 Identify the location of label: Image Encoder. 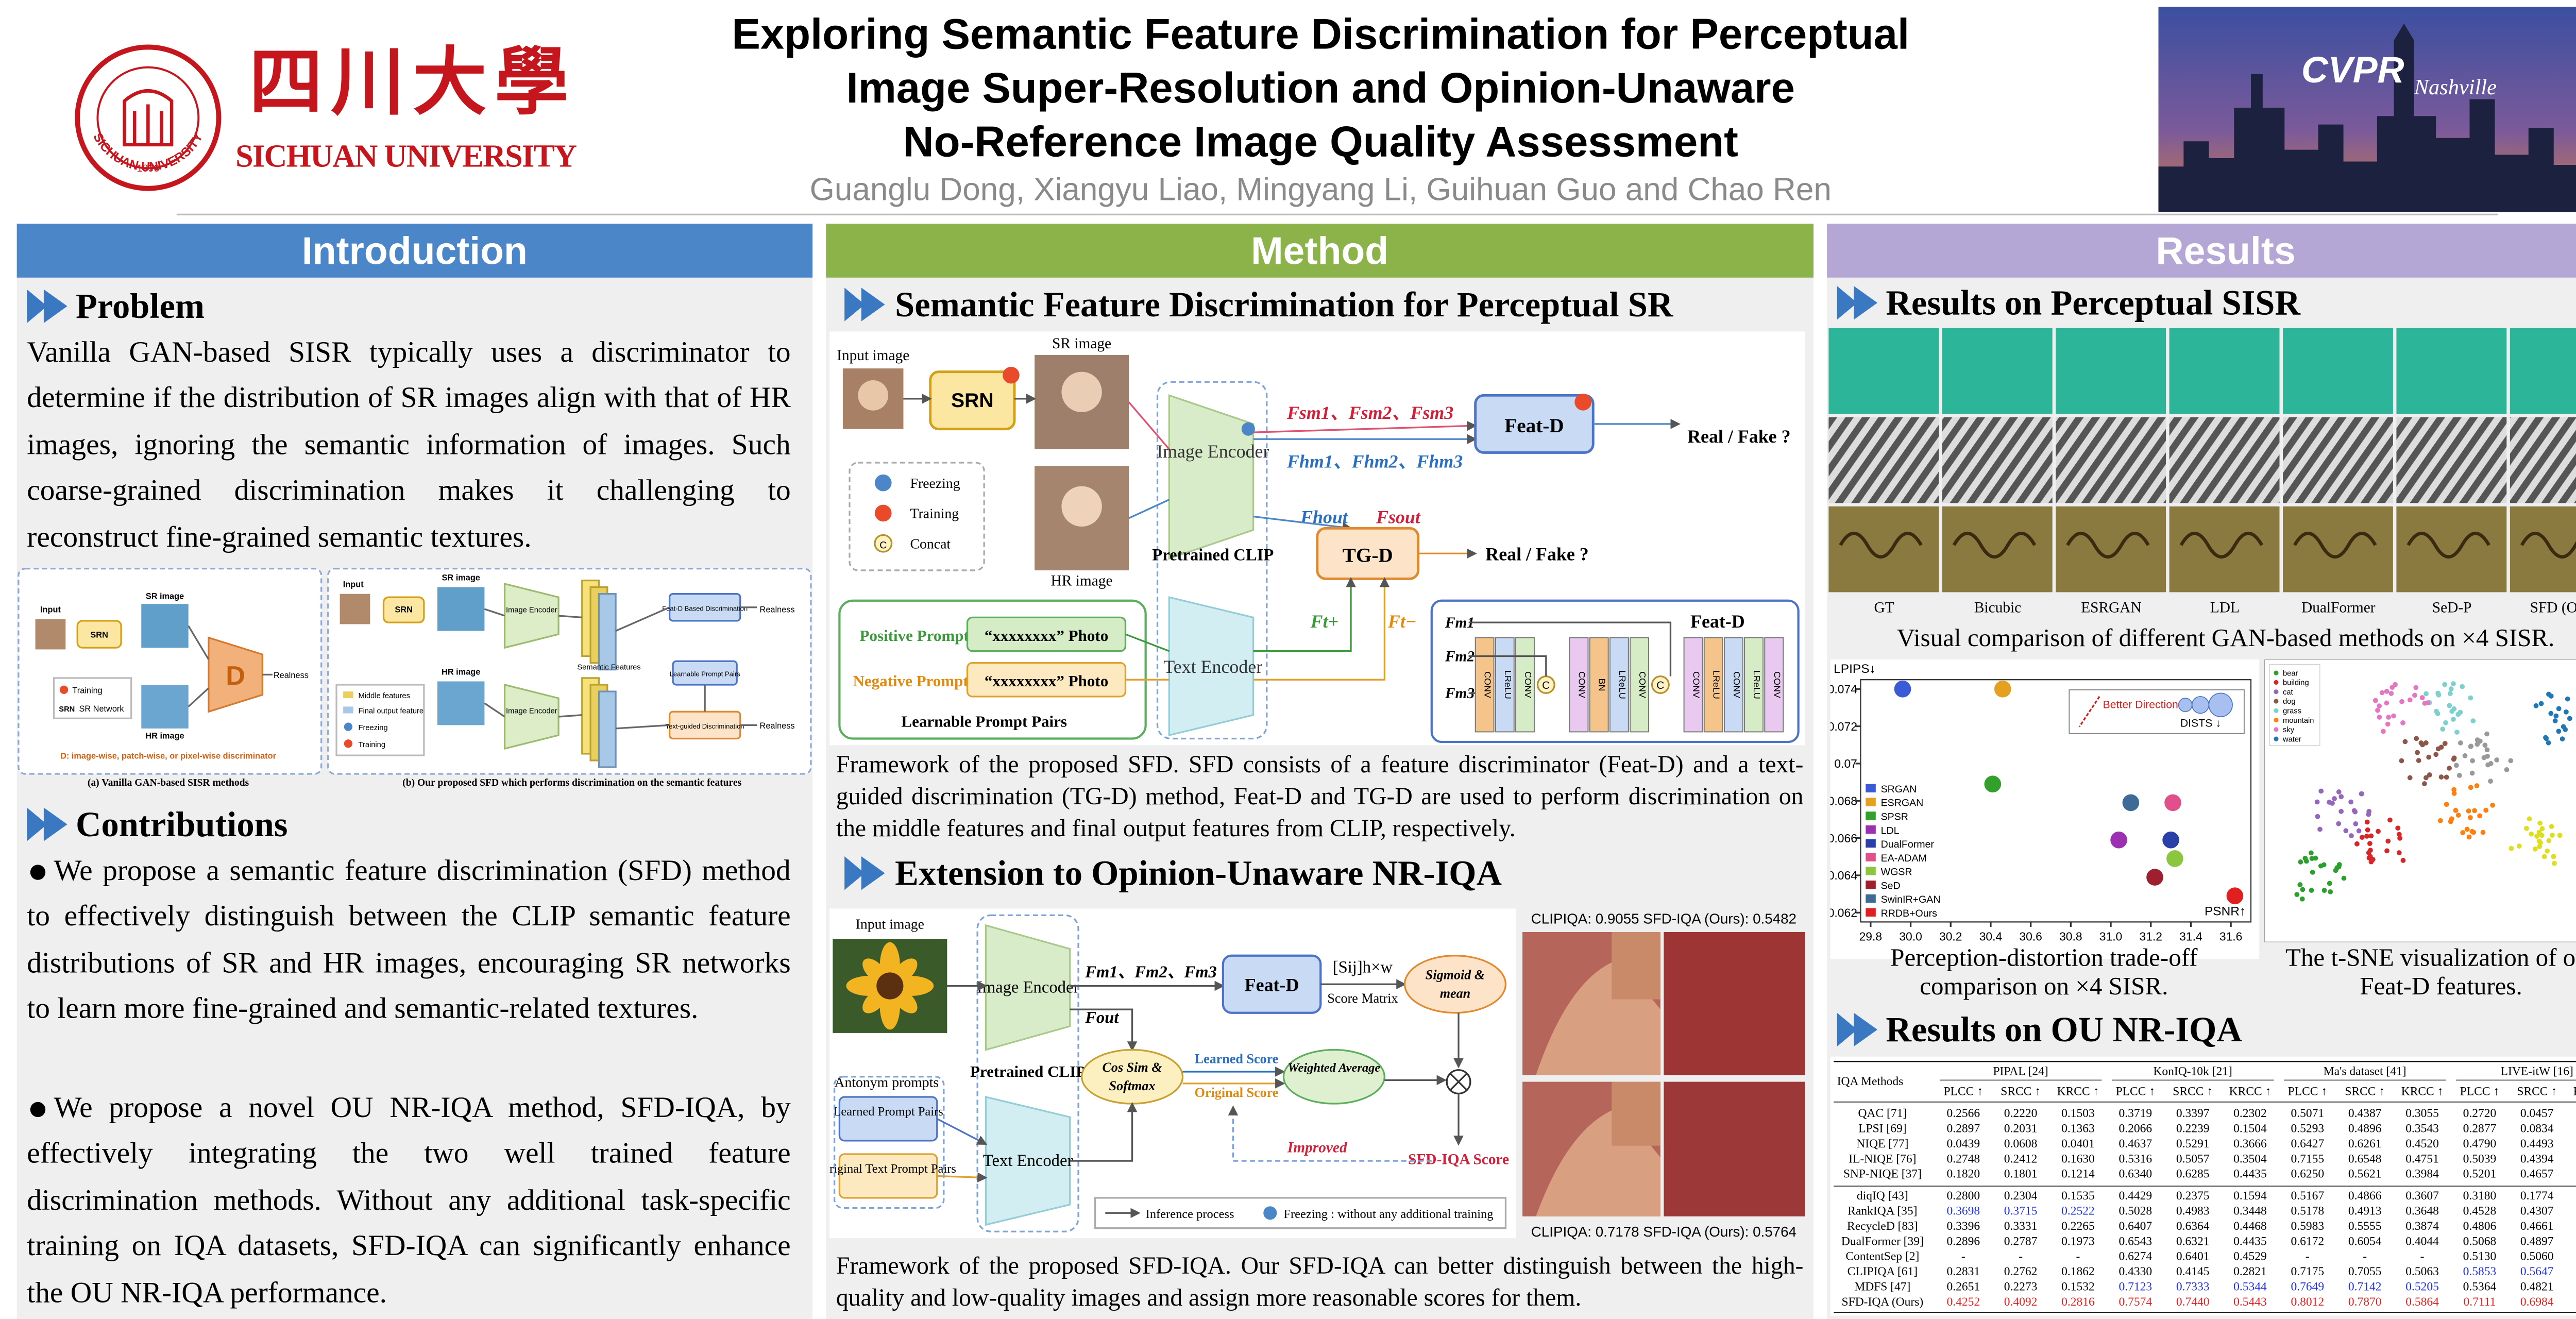
(531, 711).